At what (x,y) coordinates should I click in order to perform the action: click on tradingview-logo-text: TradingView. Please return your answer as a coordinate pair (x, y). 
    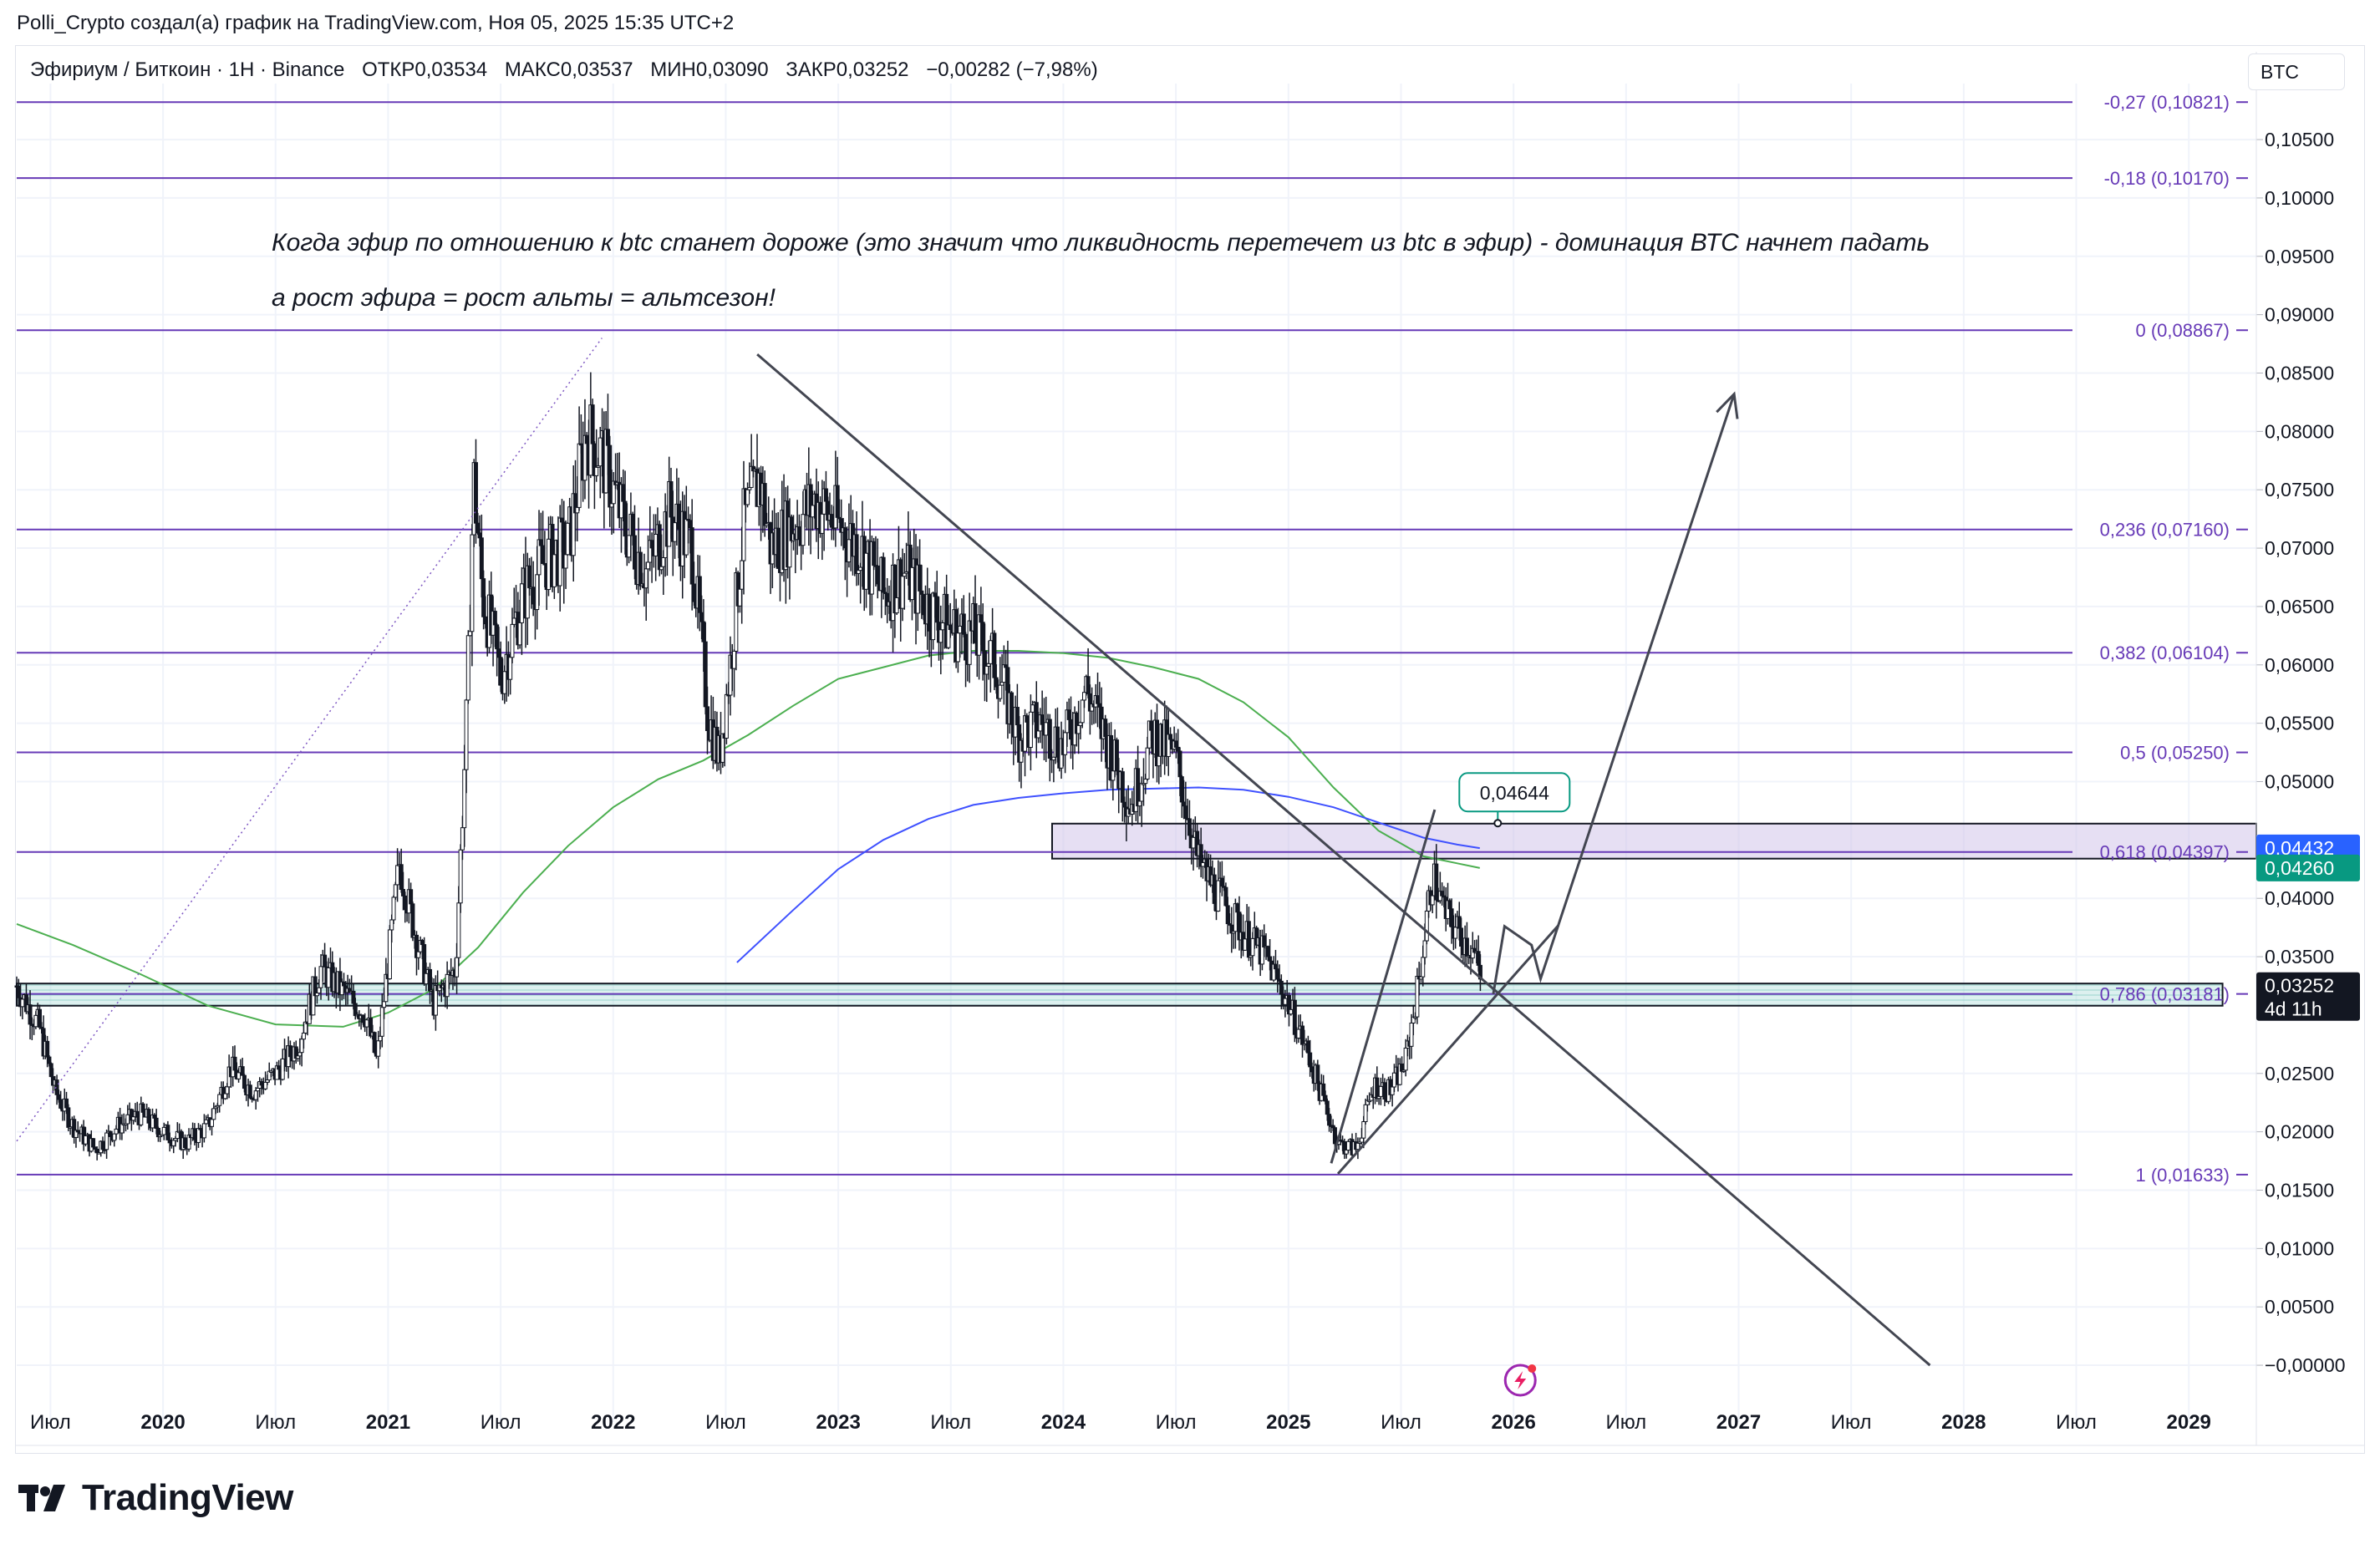
    Looking at the image, I should click on (187, 1498).